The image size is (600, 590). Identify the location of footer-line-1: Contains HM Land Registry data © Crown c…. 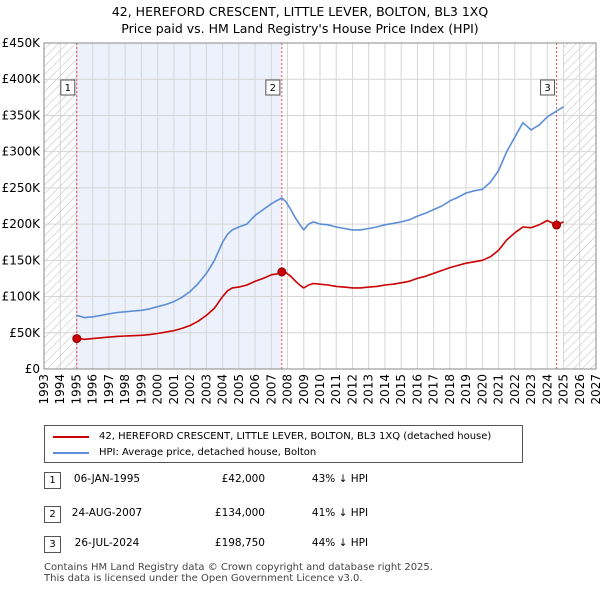
(238, 567).